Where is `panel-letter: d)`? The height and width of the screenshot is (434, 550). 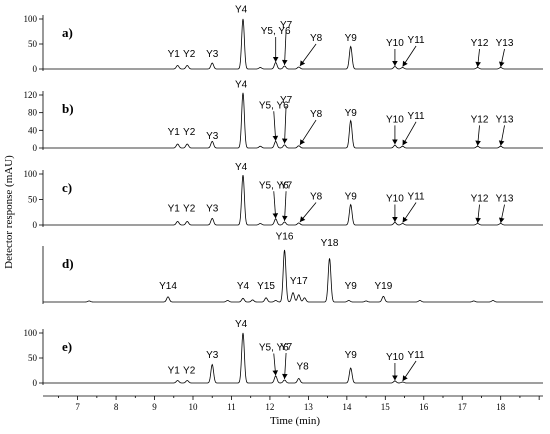 panel-letter: d) is located at coordinates (68, 263).